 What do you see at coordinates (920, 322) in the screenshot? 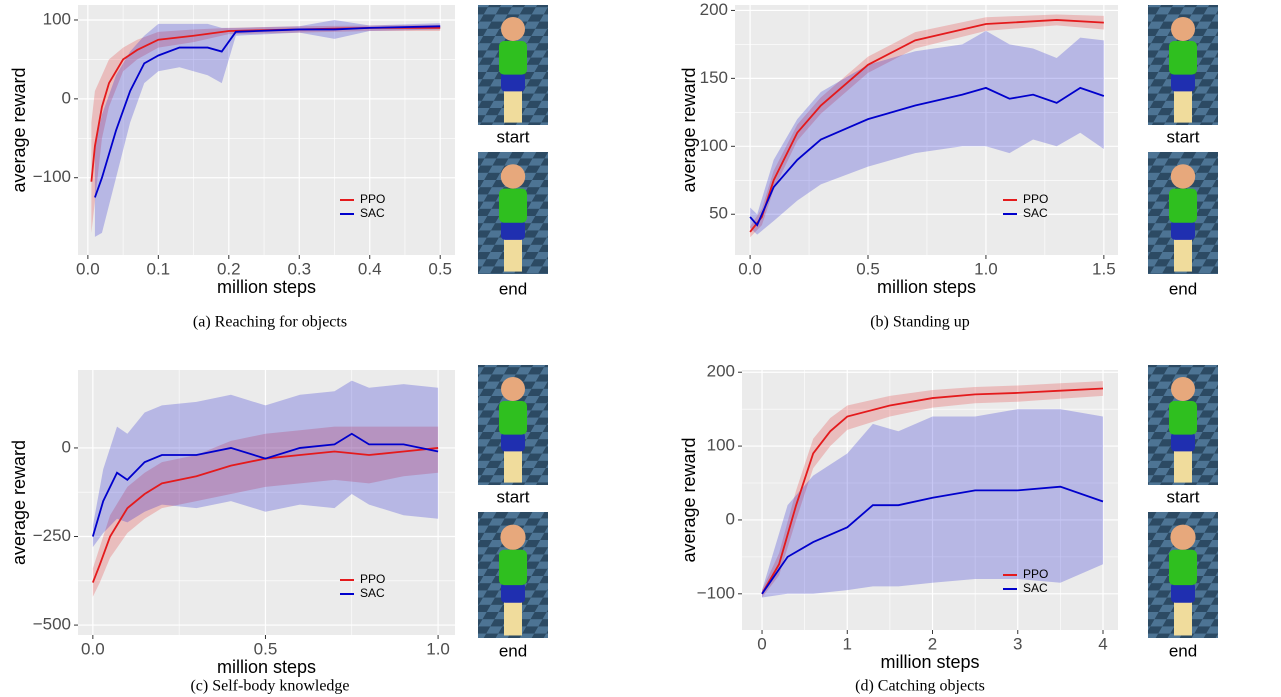
I see `subfigure-caption: (b) Standing up` at bounding box center [920, 322].